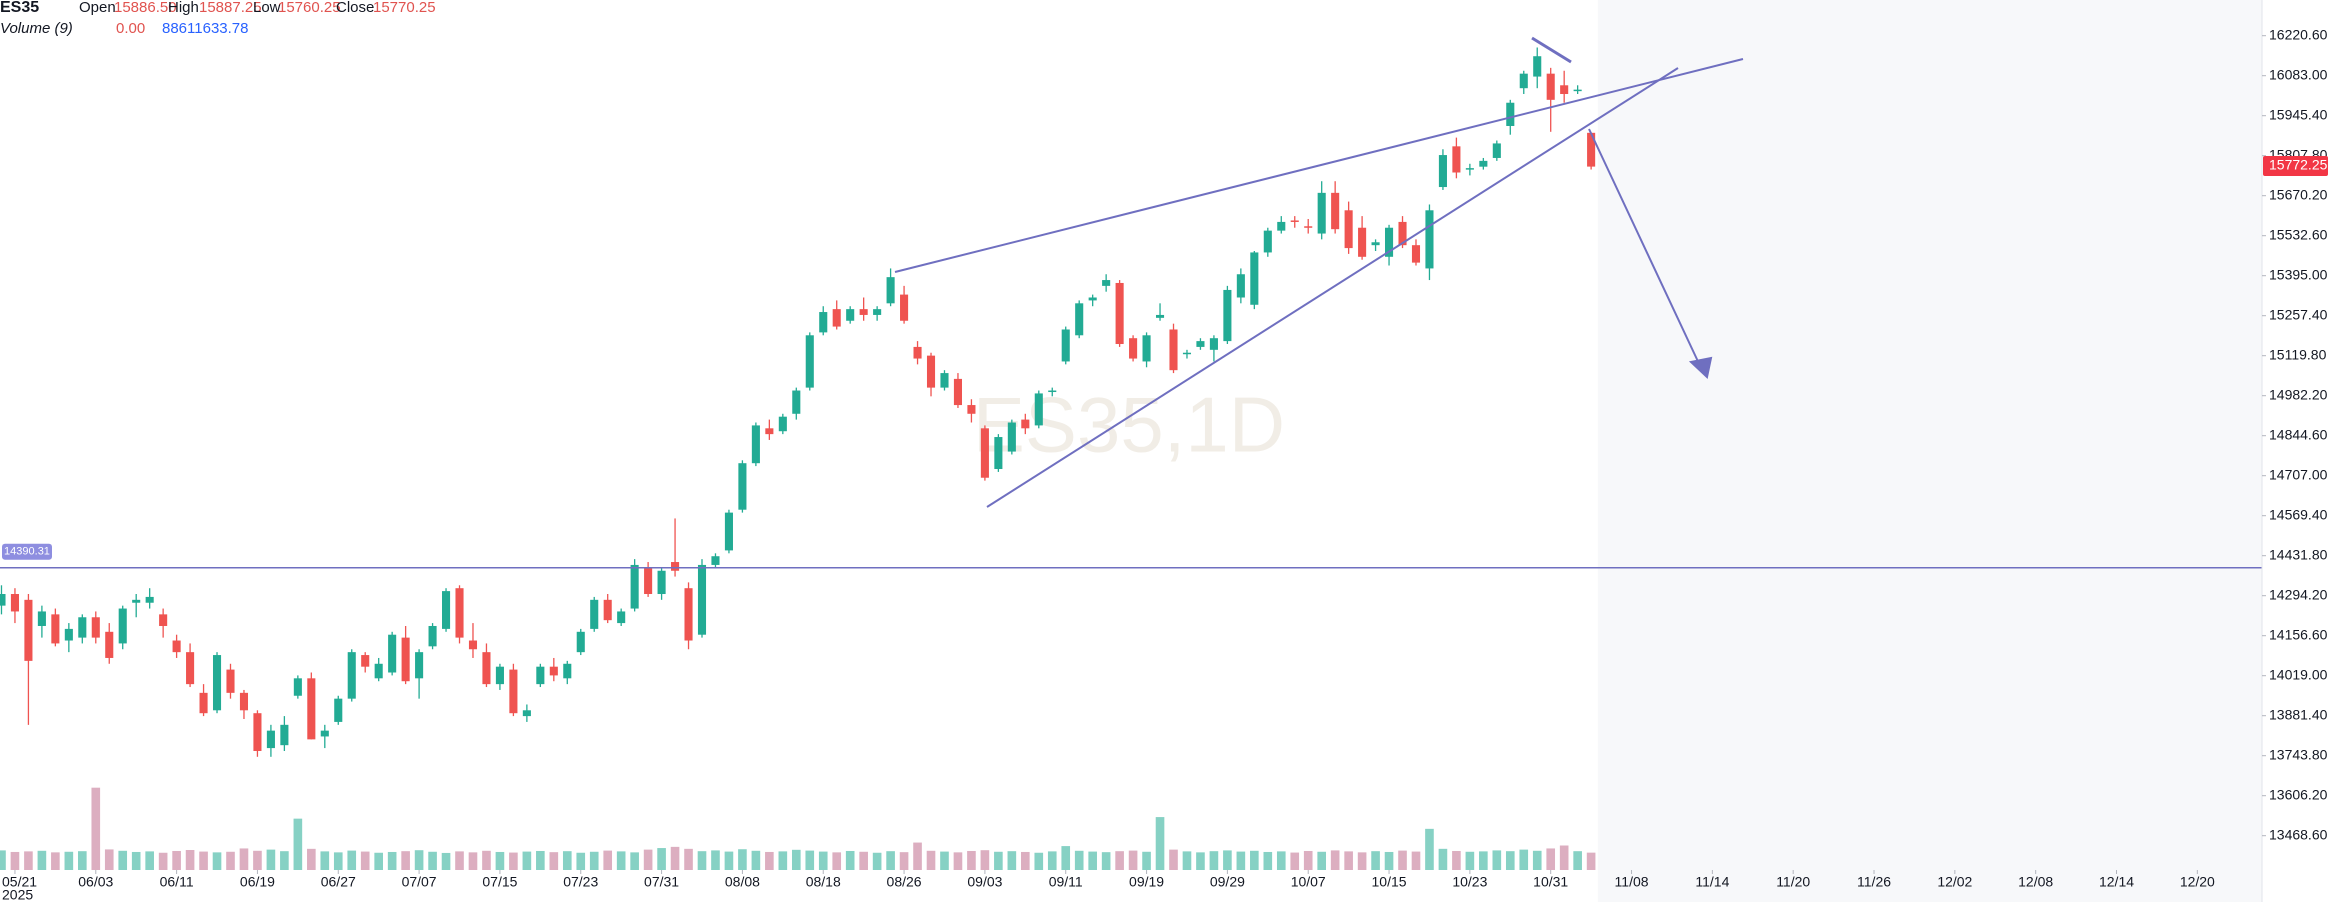 The width and height of the screenshot is (2330, 902). What do you see at coordinates (1550, 882) in the screenshot?
I see `x-tick-label: 10/31` at bounding box center [1550, 882].